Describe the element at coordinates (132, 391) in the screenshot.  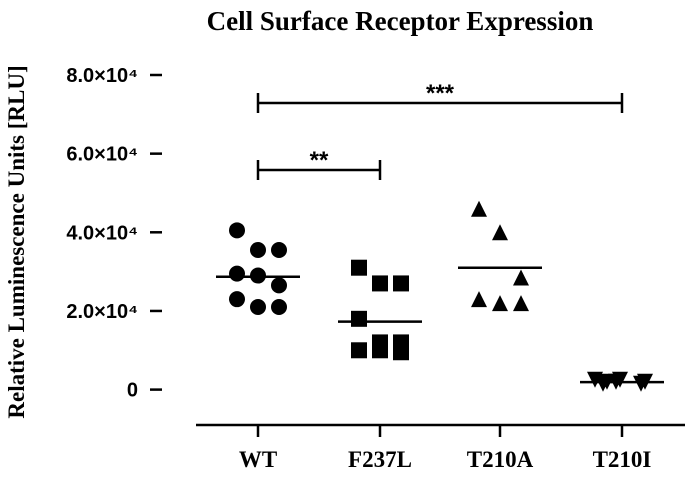
I see `y-tick-label: 0` at that location.